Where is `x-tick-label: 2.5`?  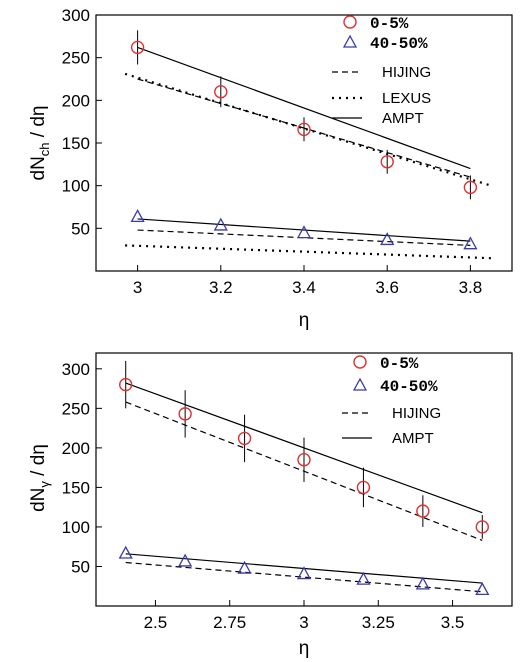
x-tick-label: 2.5 is located at coordinates (156, 622).